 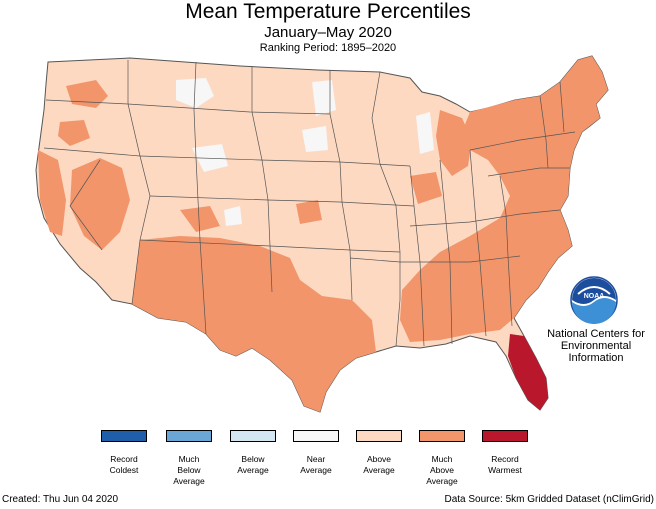 I want to click on legend-label: Record Coldest, so click(x=124, y=464).